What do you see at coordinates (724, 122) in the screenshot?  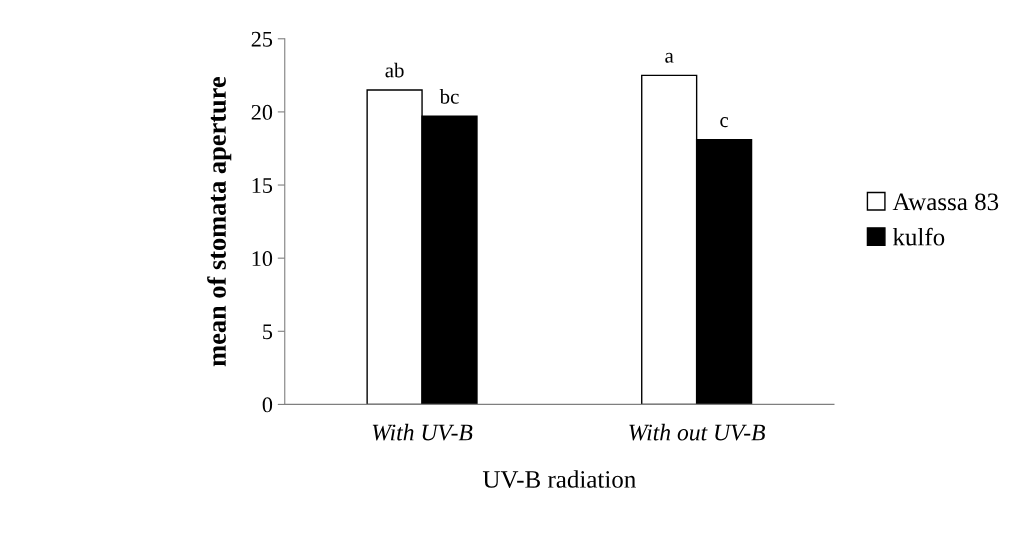 I see `data-label: c` at bounding box center [724, 122].